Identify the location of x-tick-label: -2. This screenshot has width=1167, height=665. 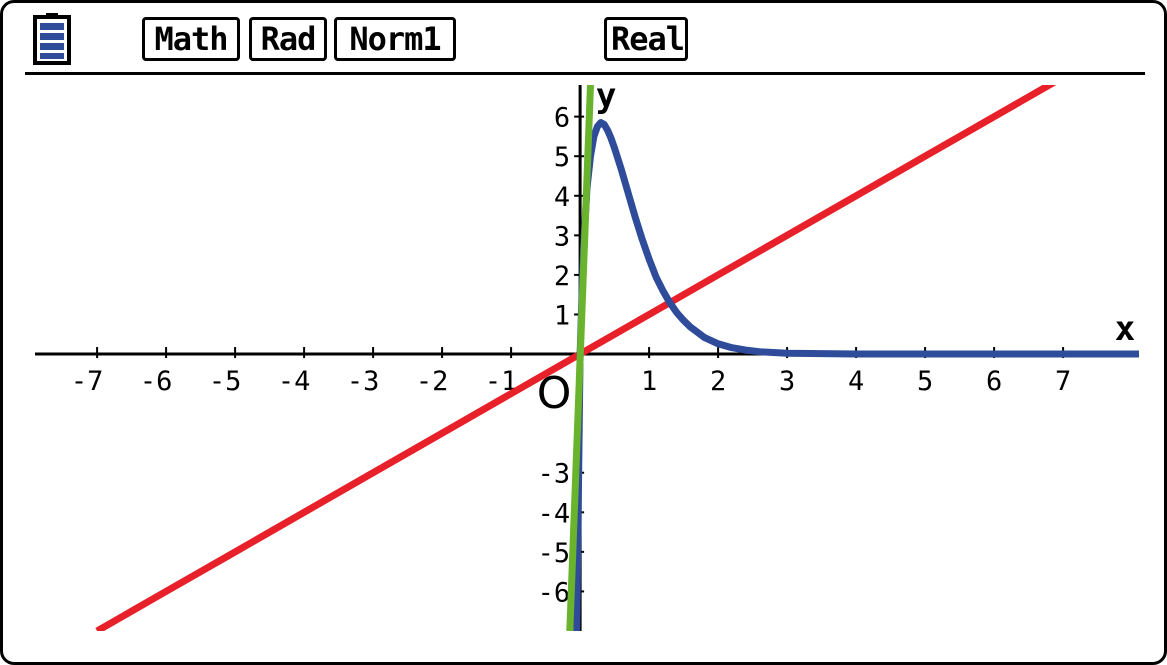
(432, 381).